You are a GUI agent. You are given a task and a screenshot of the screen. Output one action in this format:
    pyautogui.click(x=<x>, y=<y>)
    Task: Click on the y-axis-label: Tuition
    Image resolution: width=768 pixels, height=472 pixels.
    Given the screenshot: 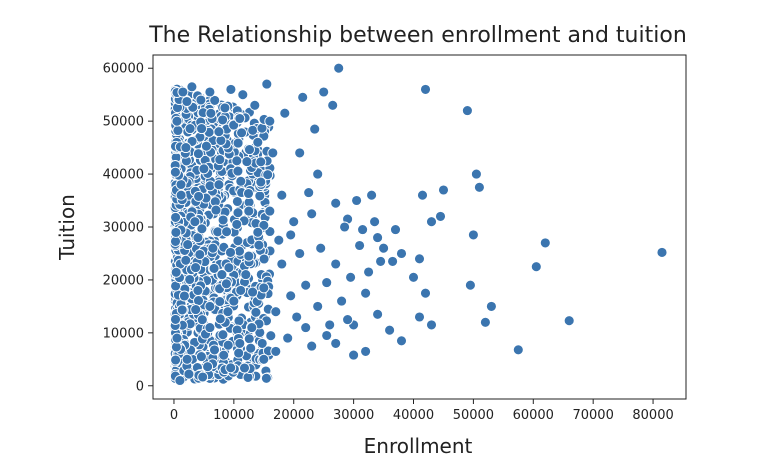 What is the action you would take?
    pyautogui.click(x=67, y=227)
    